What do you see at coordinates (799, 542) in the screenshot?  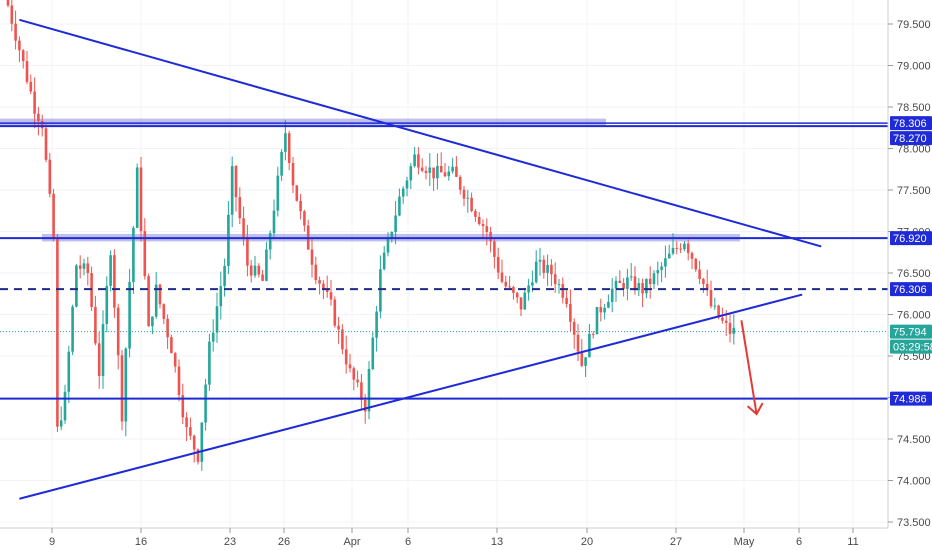 I see `x-tick-label: 6` at bounding box center [799, 542].